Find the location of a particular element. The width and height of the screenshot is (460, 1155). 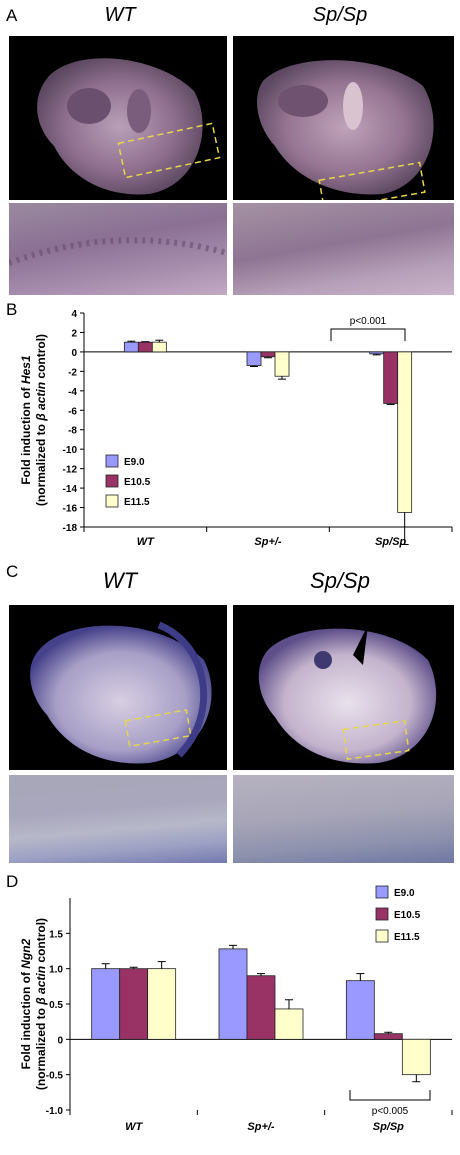

y-tick-label: 1.5 is located at coordinates (56, 934).